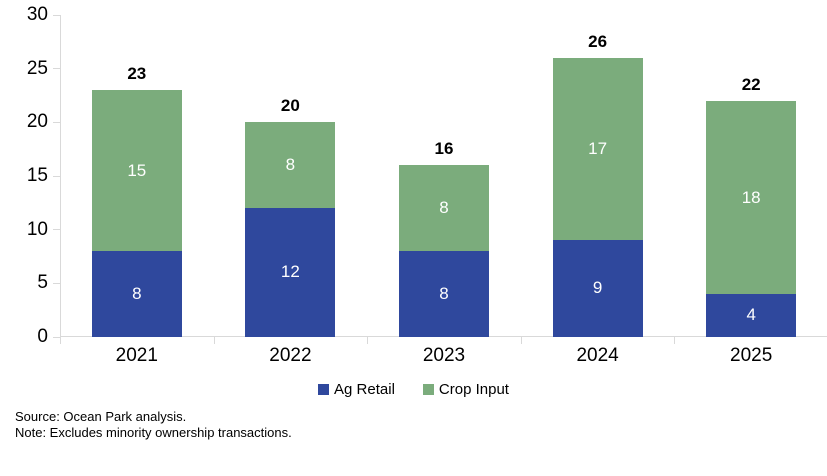 Image resolution: width=827 pixels, height=476 pixels. I want to click on bar-value-label-2021-crop-input: 15, so click(137, 171).